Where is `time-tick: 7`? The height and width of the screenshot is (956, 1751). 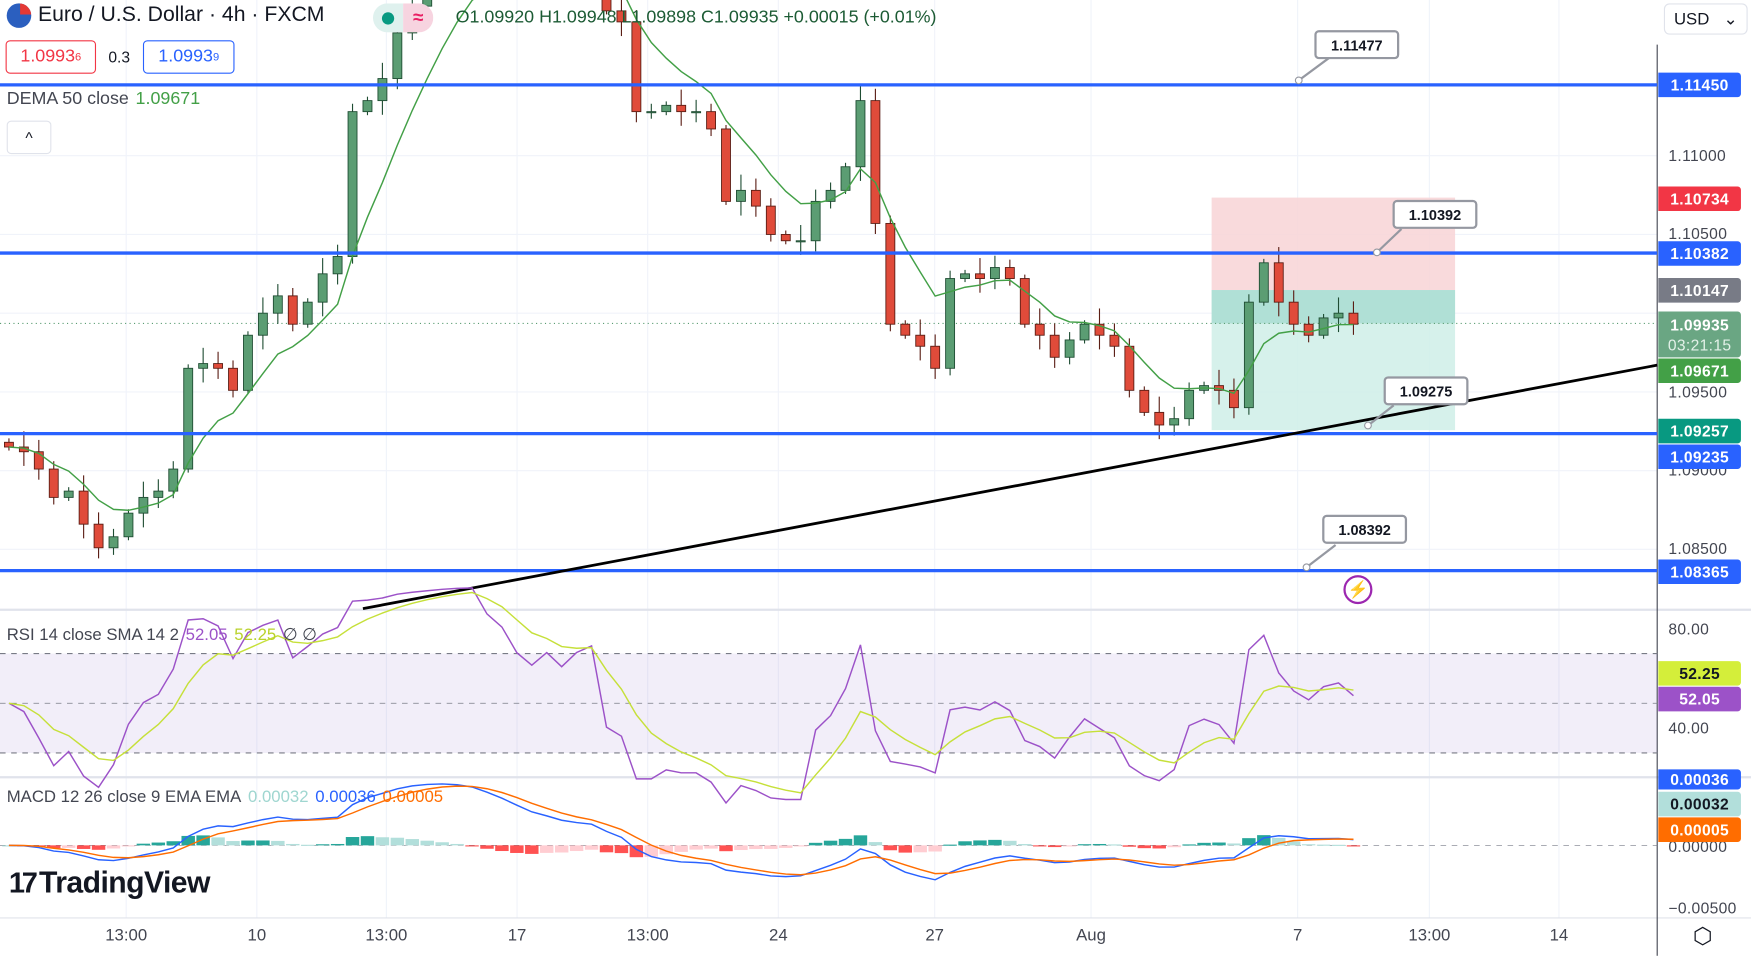 time-tick: 7 is located at coordinates (1297, 935).